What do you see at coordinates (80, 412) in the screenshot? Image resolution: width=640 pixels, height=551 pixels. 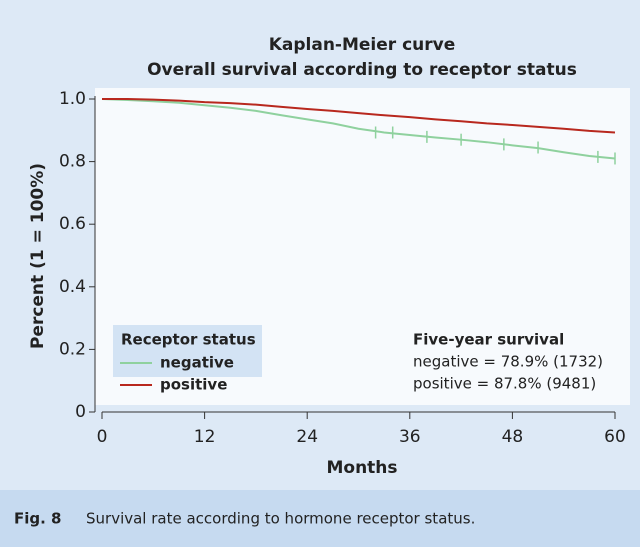 I see `y-tick-label: 0` at bounding box center [80, 412].